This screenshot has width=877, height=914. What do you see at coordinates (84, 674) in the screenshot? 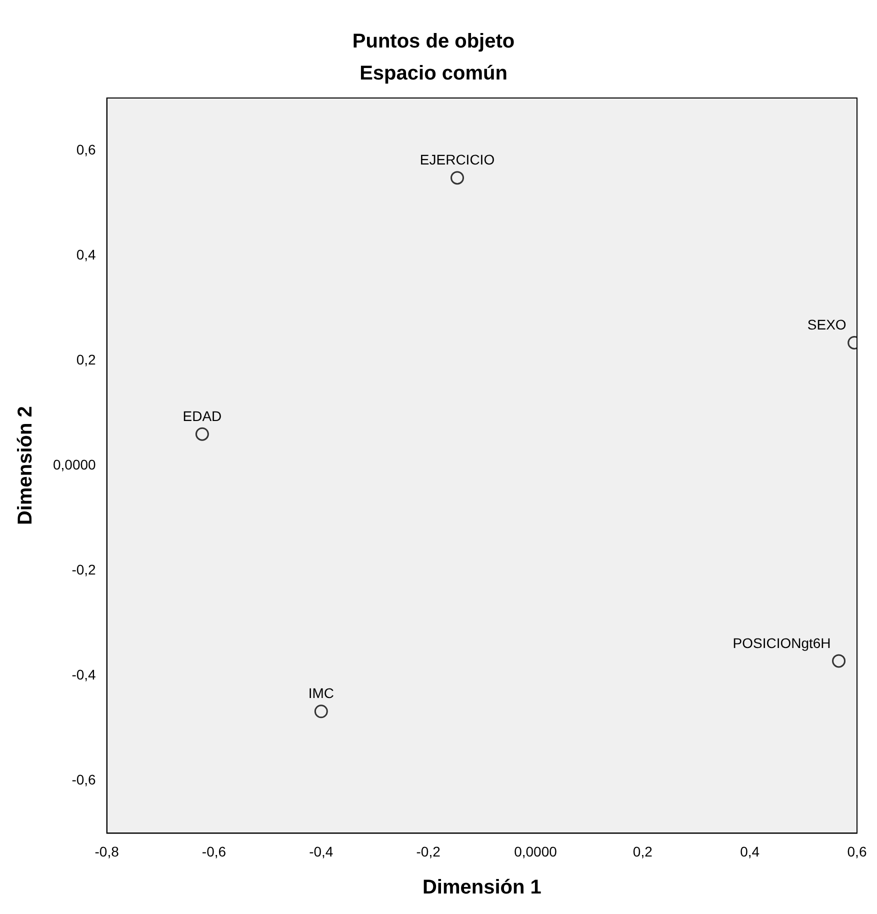
I see `y-tick-label: -0,4` at bounding box center [84, 674].